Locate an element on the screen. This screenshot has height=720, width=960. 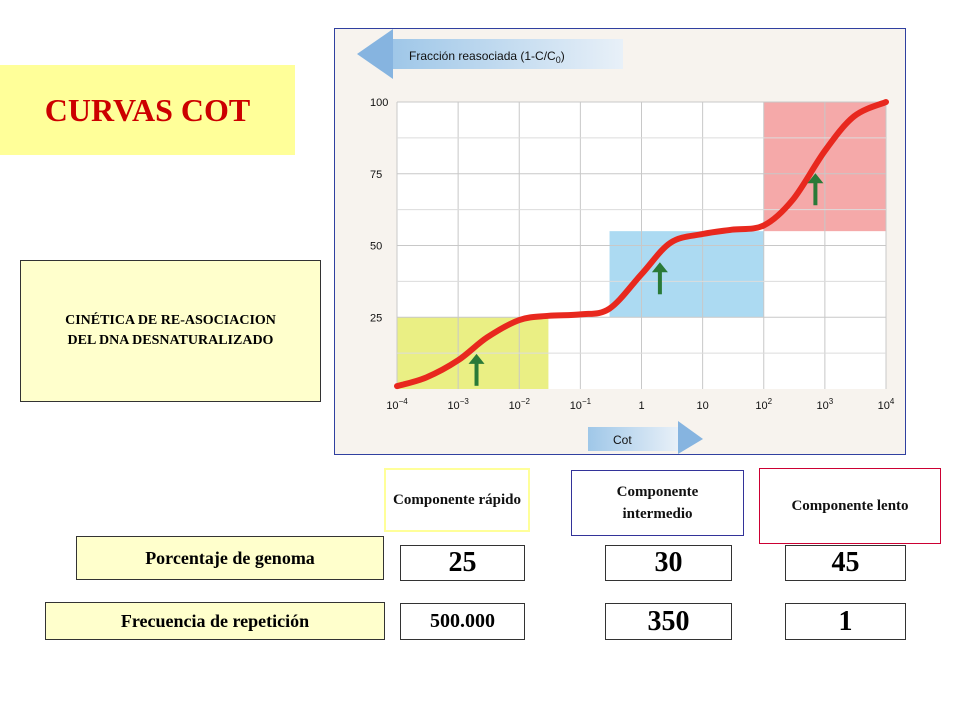
genome-percentage-fast: 25 is located at coordinates (462, 563).